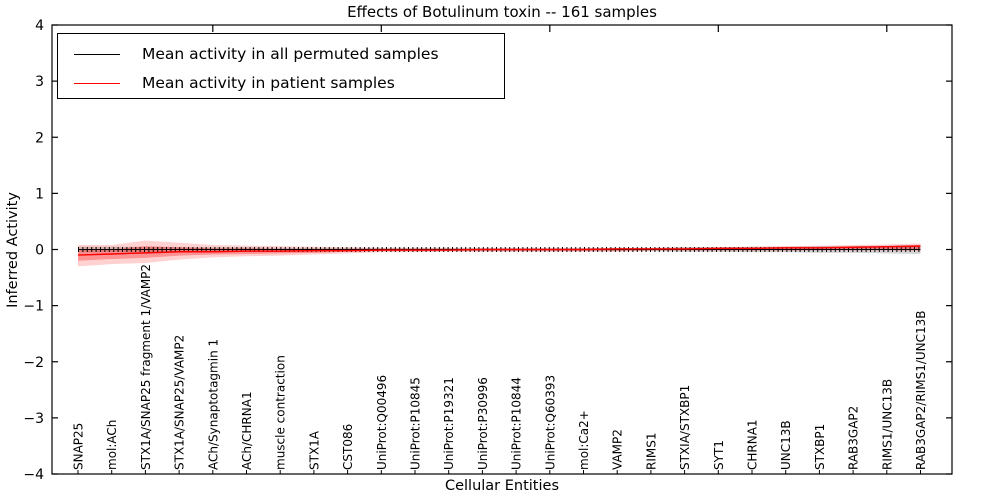 This screenshot has width=1000, height=500. I want to click on x-category-label: muscle contraction, so click(281, 412).